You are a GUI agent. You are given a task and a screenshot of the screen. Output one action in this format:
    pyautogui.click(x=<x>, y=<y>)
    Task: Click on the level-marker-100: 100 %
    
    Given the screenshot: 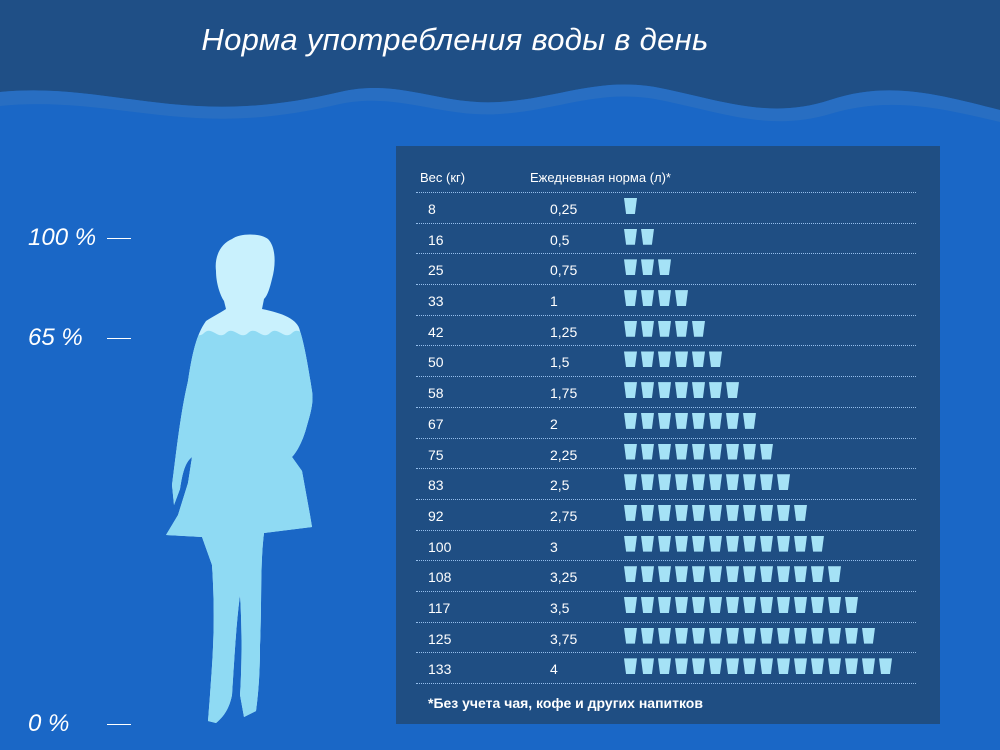 What is the action you would take?
    pyautogui.click(x=80, y=238)
    